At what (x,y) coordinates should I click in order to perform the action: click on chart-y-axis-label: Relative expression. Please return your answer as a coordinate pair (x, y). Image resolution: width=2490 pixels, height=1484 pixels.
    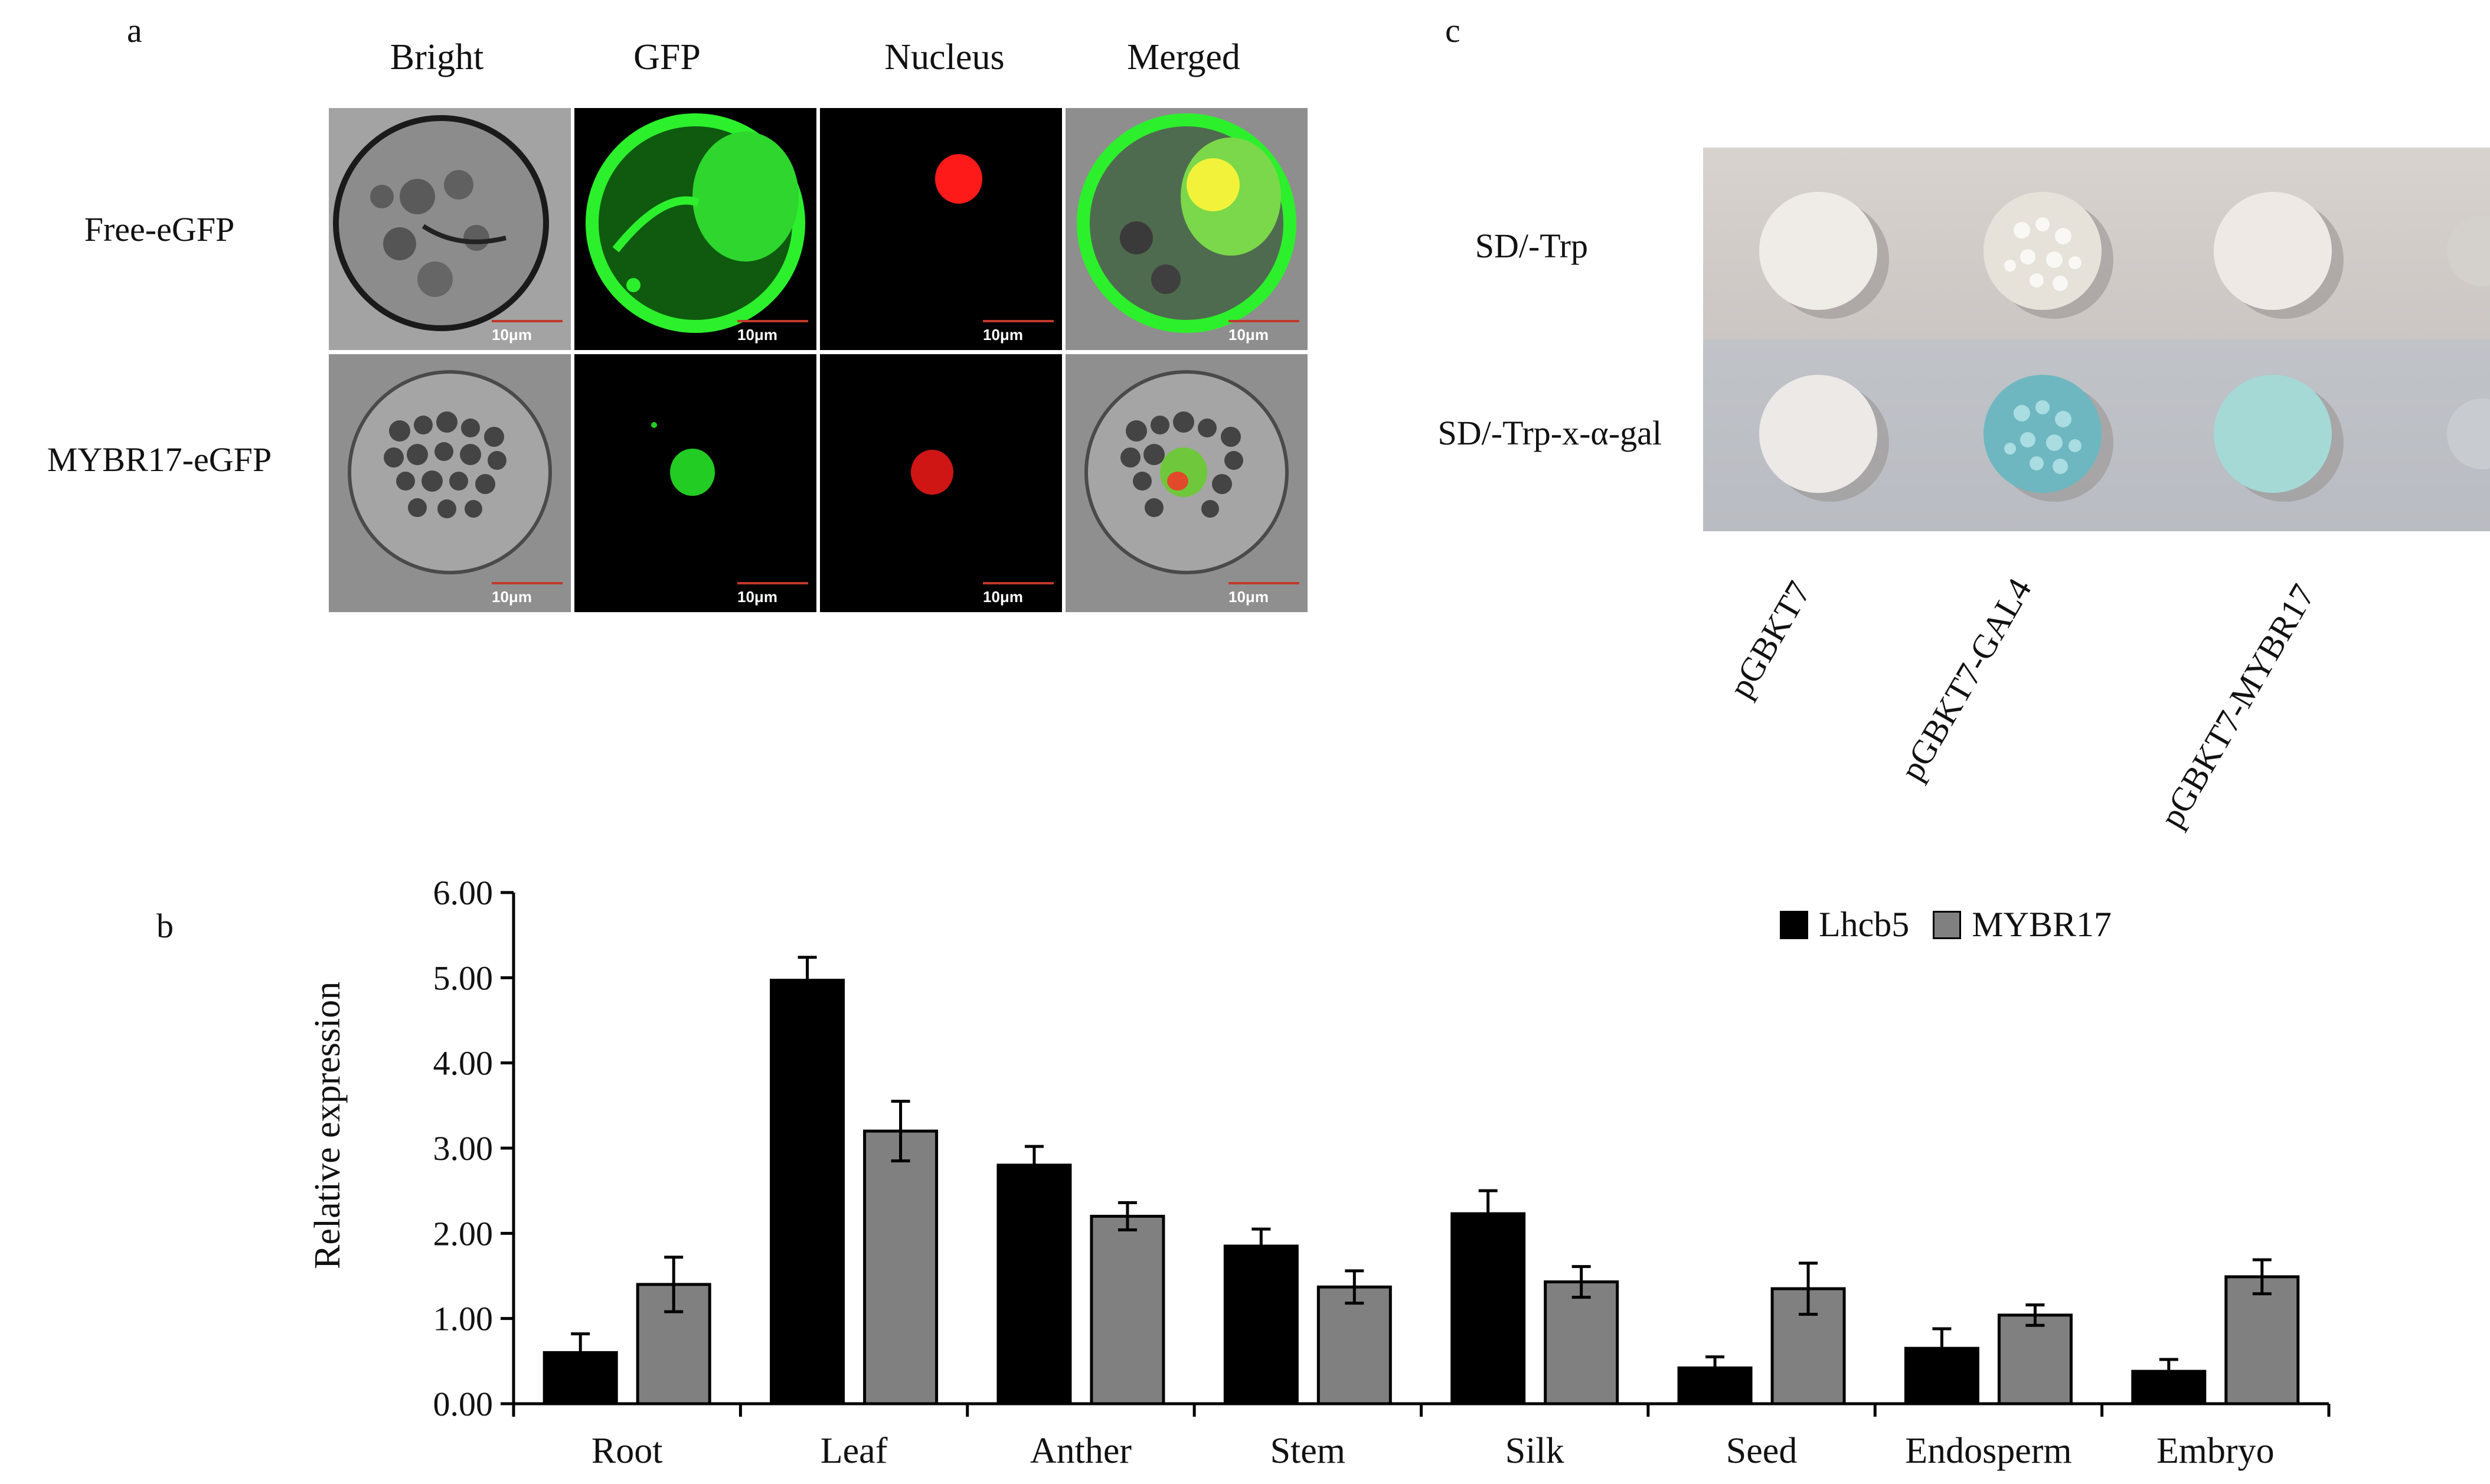
    Looking at the image, I should click on (328, 1125).